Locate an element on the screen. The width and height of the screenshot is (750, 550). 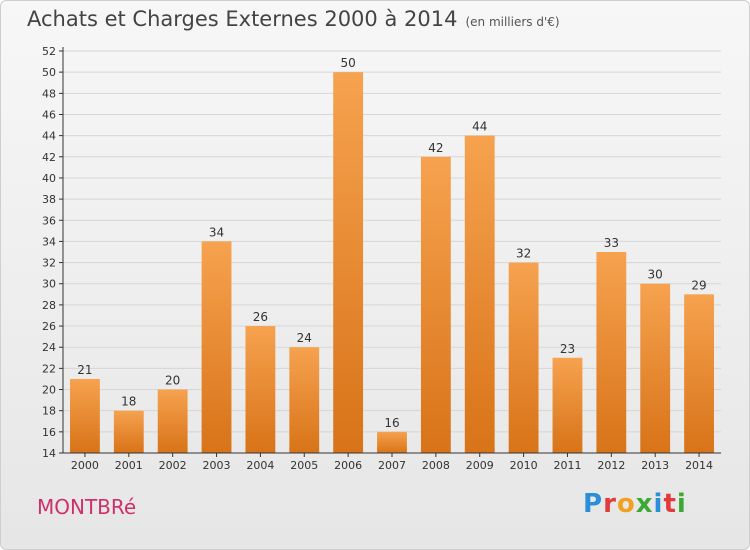
x-tick-label: 2004 is located at coordinates (260, 465).